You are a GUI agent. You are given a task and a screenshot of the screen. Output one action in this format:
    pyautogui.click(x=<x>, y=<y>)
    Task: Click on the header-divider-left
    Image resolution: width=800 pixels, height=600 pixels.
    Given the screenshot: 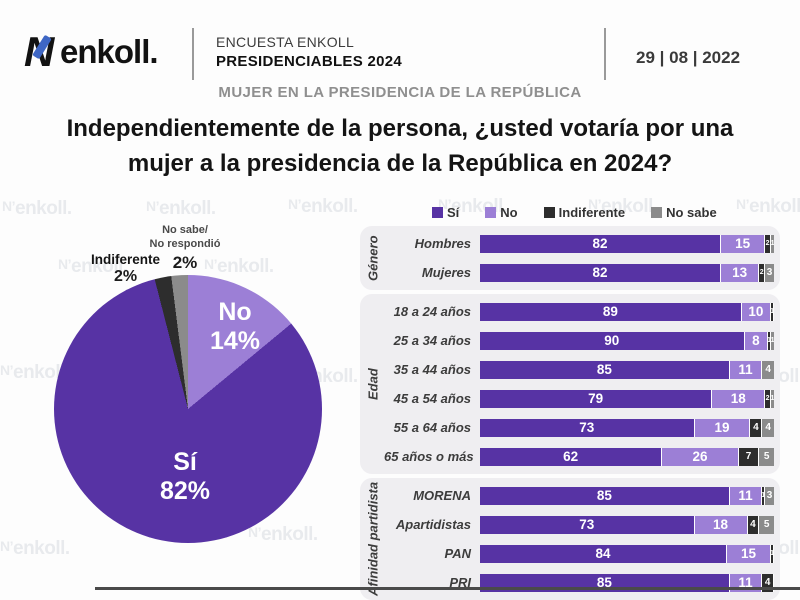 What is the action you would take?
    pyautogui.click(x=193, y=54)
    